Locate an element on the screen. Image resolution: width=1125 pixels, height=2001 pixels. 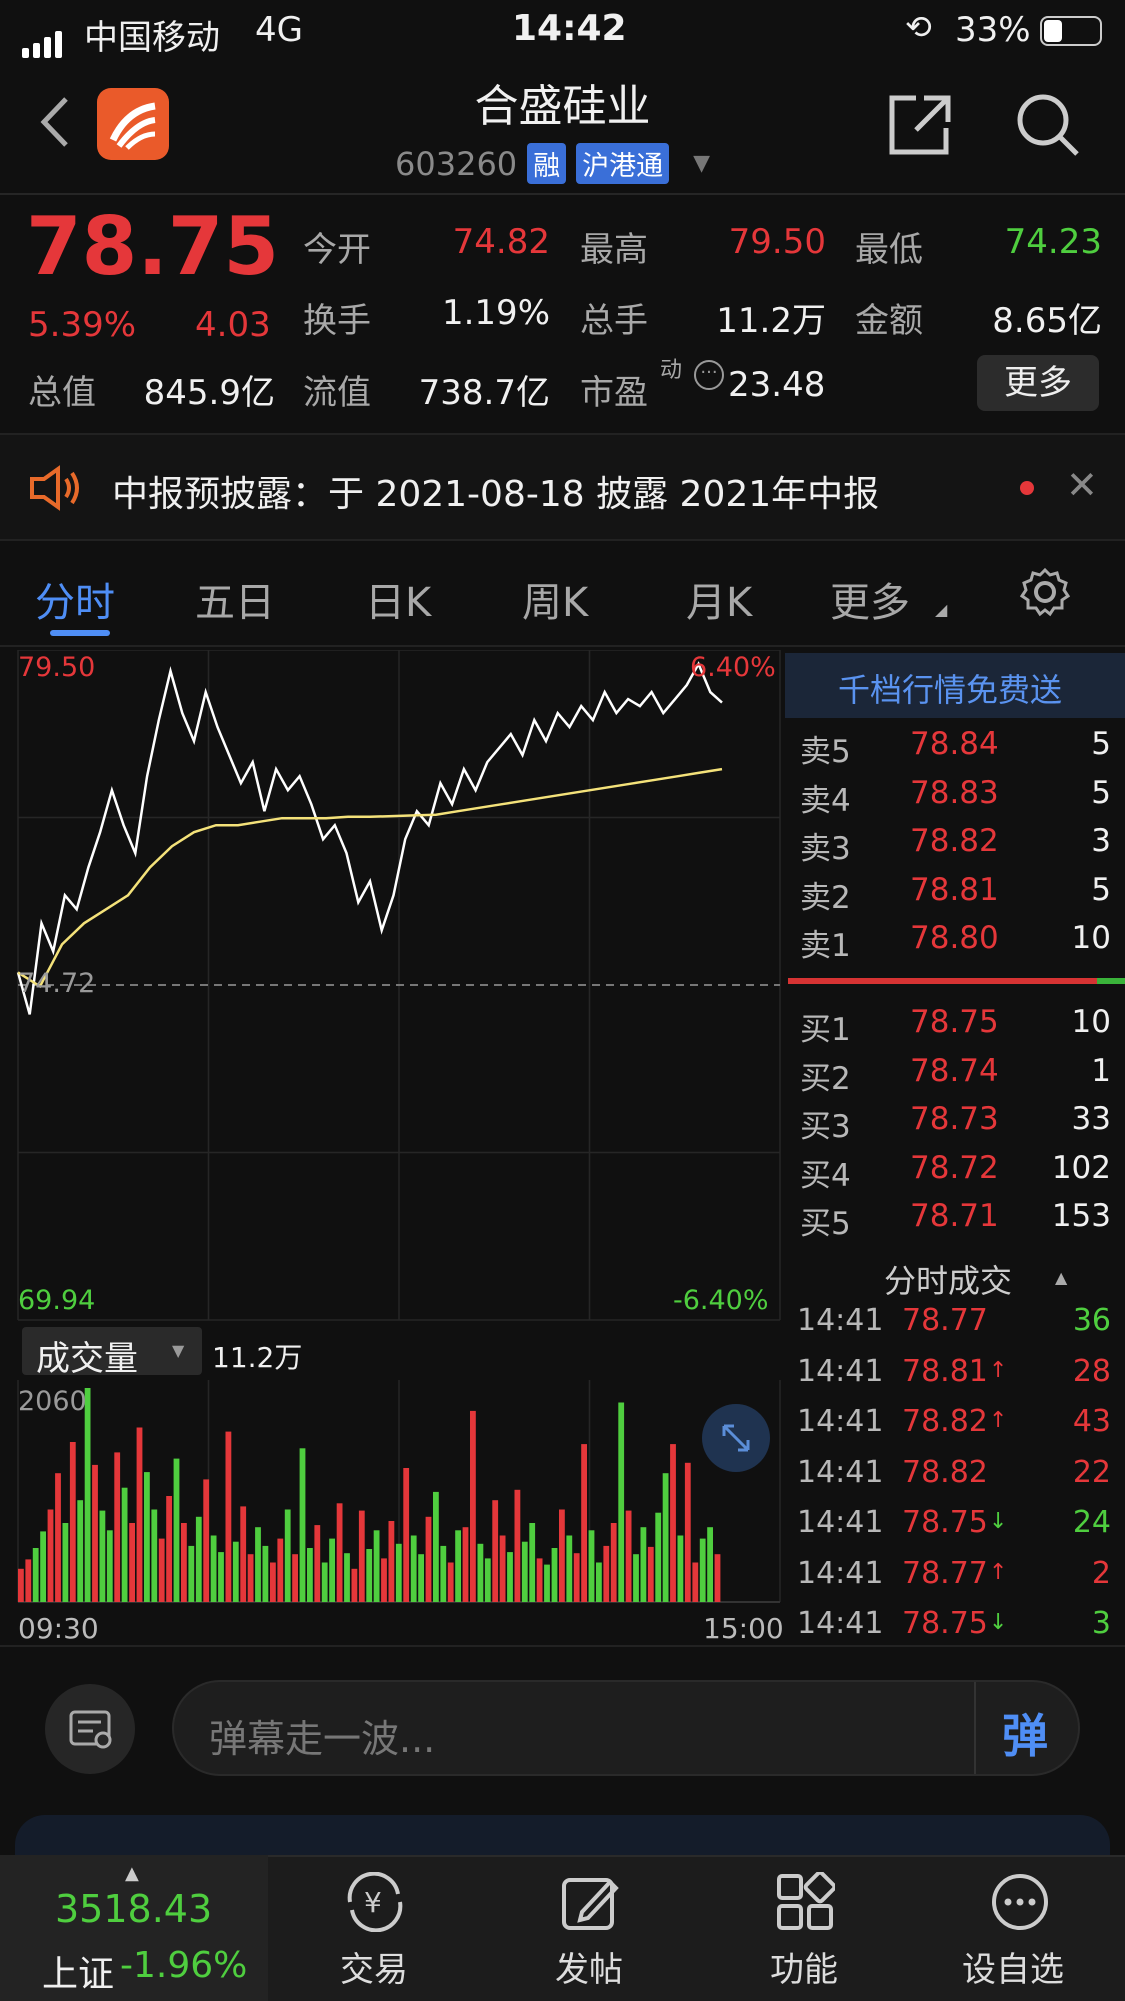
carrier: 中国移动 is located at coordinates (152, 38).